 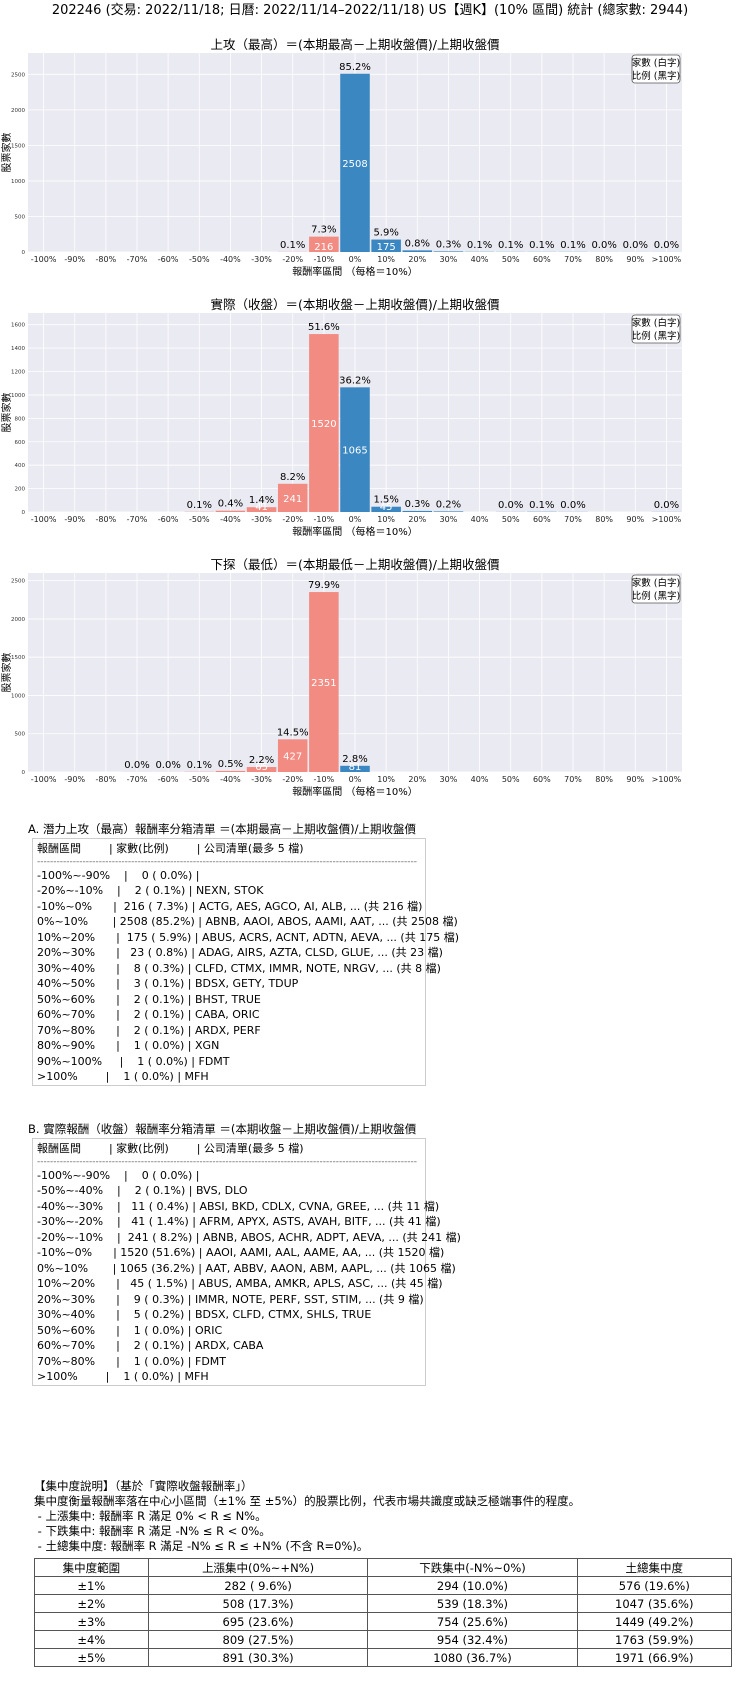 I want to click on concentration-cell: ±3%, so click(x=91, y=1621).